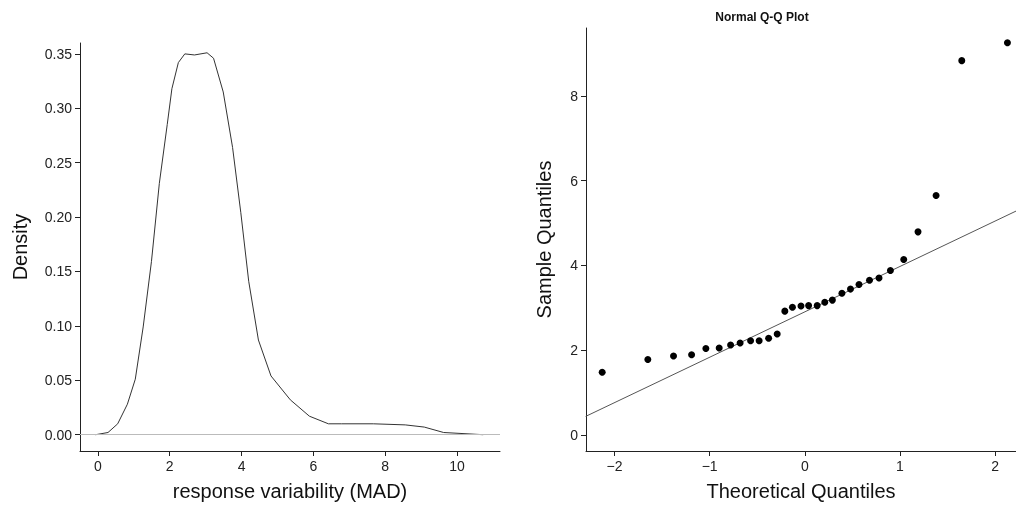 Image resolution: width=1016 pixels, height=506 pixels. What do you see at coordinates (58, 380) in the screenshot?
I see `y-tick-label: 0.05` at bounding box center [58, 380].